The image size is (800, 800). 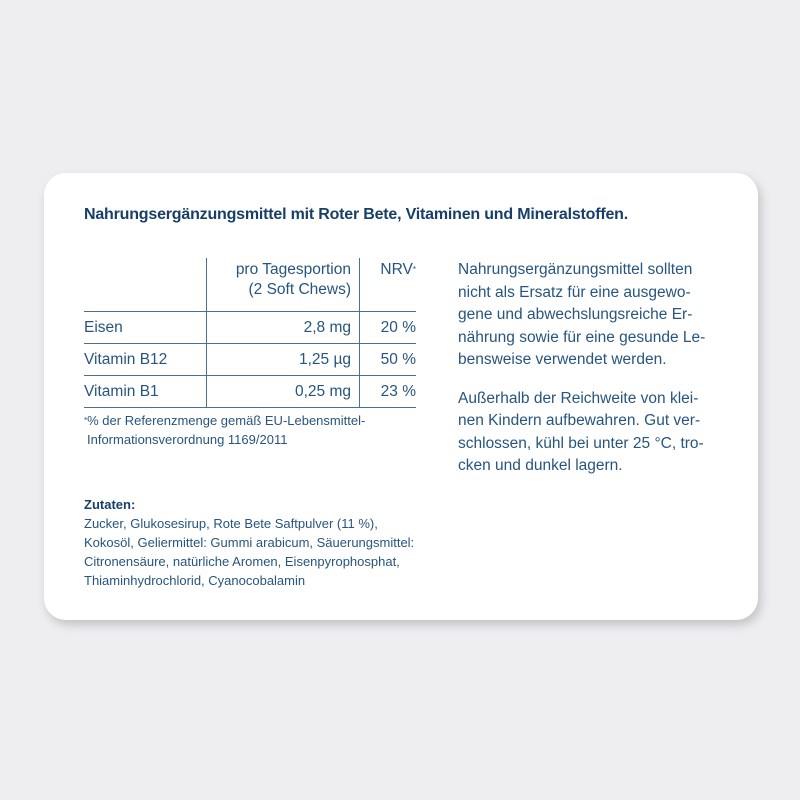 I want to click on table-header-row: pro Tagesportion (2 Soft Chews) NRV*, so click(x=250, y=285).